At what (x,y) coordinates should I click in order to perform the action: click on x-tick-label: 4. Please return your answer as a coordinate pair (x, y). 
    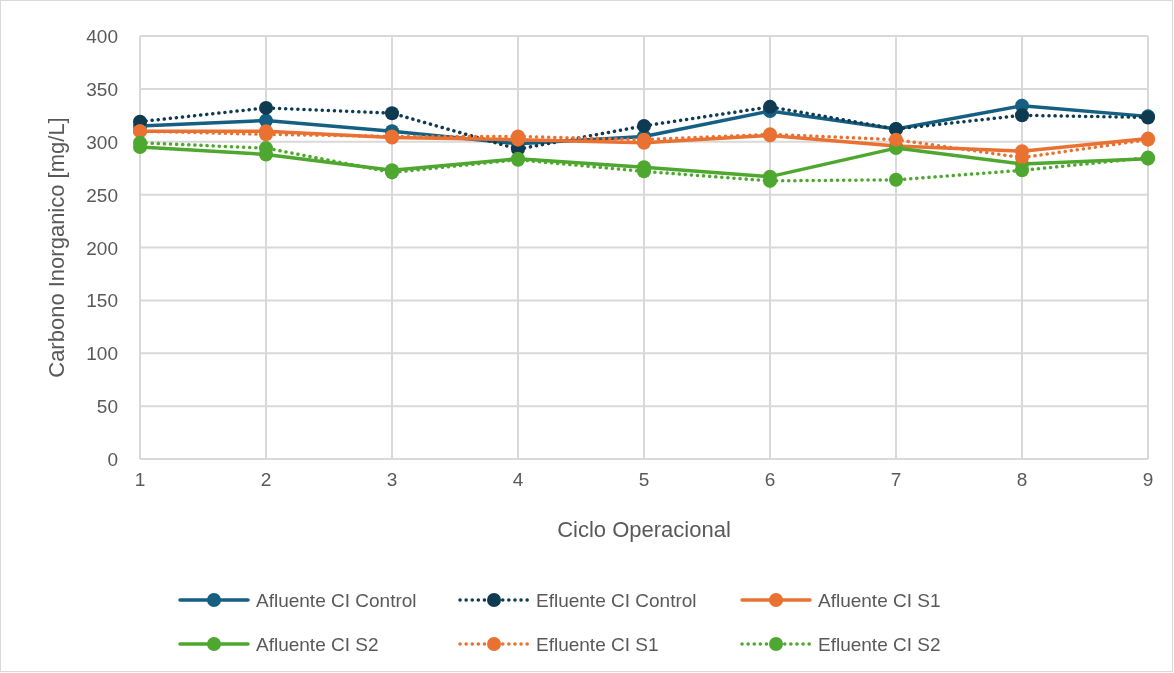
    Looking at the image, I should click on (518, 479).